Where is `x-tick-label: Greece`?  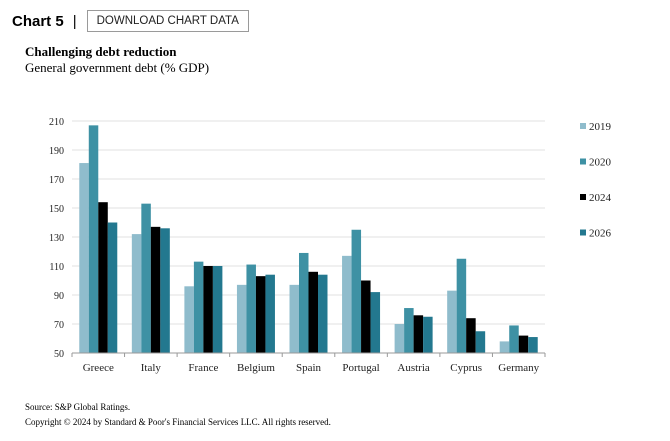 x-tick-label: Greece is located at coordinates (98, 368).